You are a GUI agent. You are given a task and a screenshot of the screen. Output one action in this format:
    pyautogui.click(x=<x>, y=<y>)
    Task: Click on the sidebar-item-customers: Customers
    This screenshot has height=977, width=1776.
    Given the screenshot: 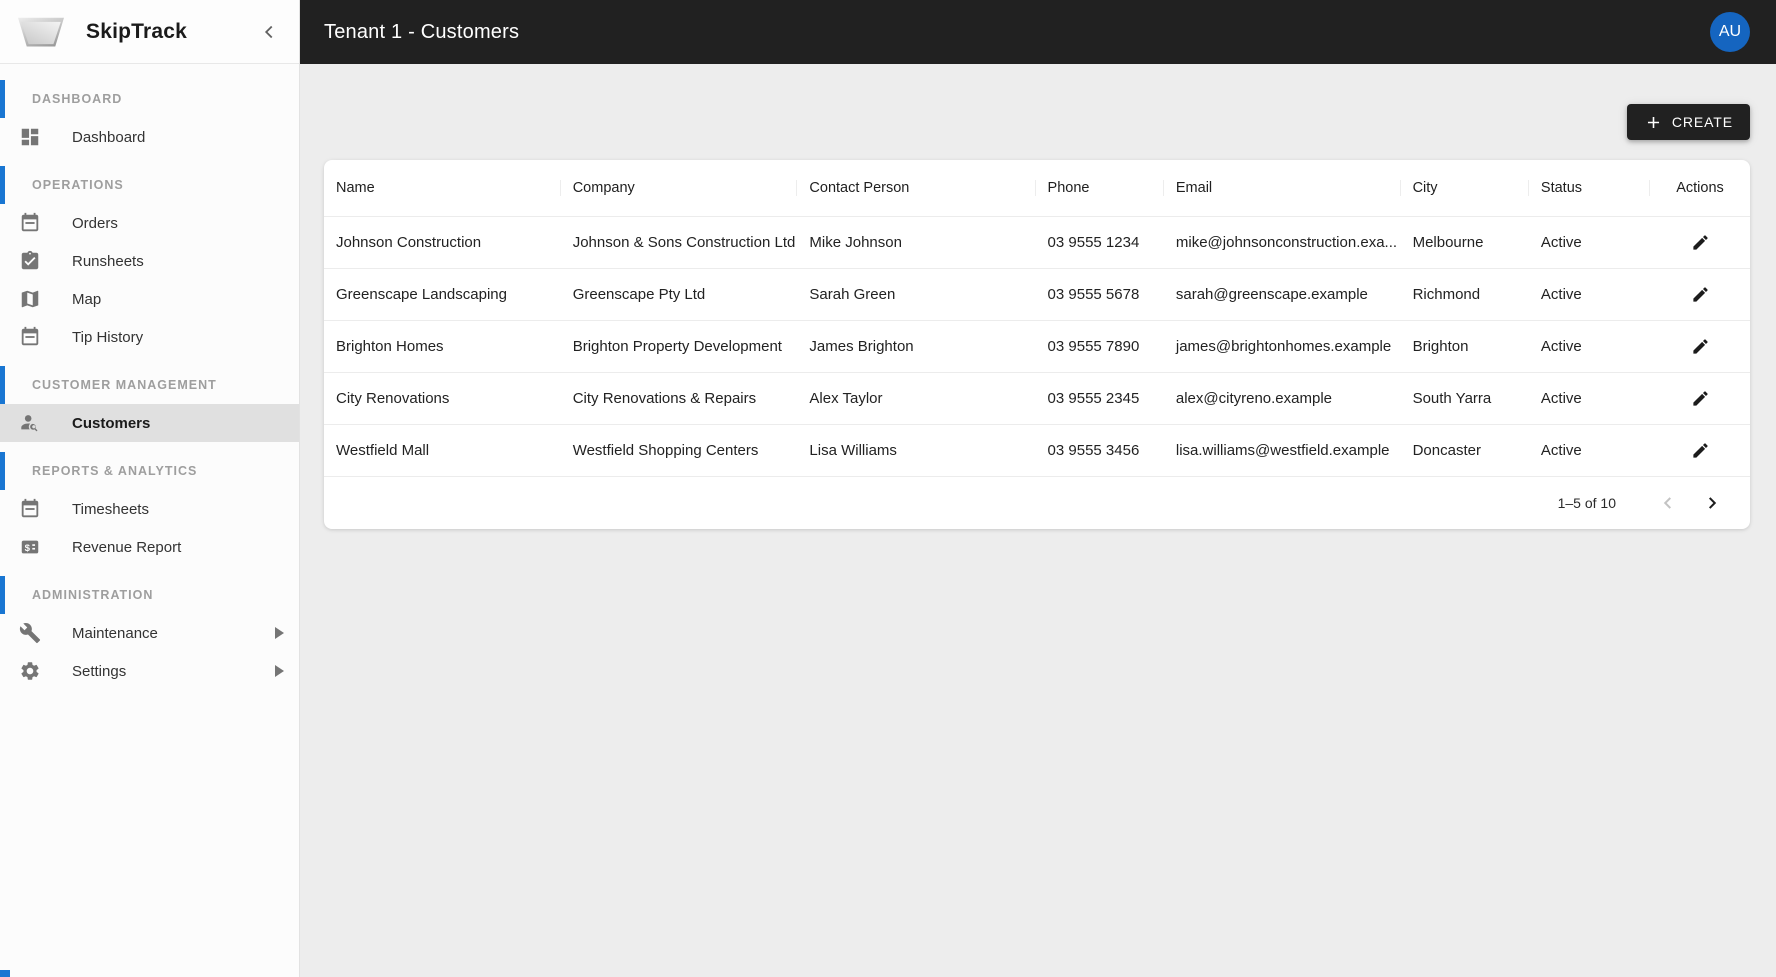 What is the action you would take?
    pyautogui.click(x=149, y=423)
    